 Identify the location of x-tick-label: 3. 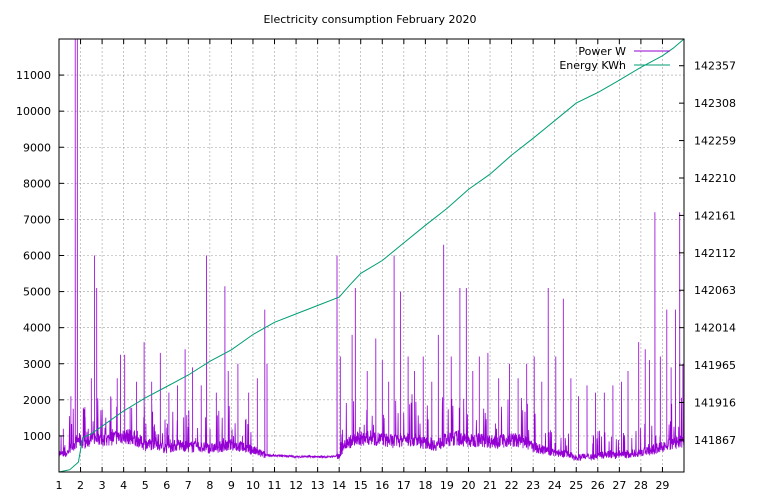
(102, 485).